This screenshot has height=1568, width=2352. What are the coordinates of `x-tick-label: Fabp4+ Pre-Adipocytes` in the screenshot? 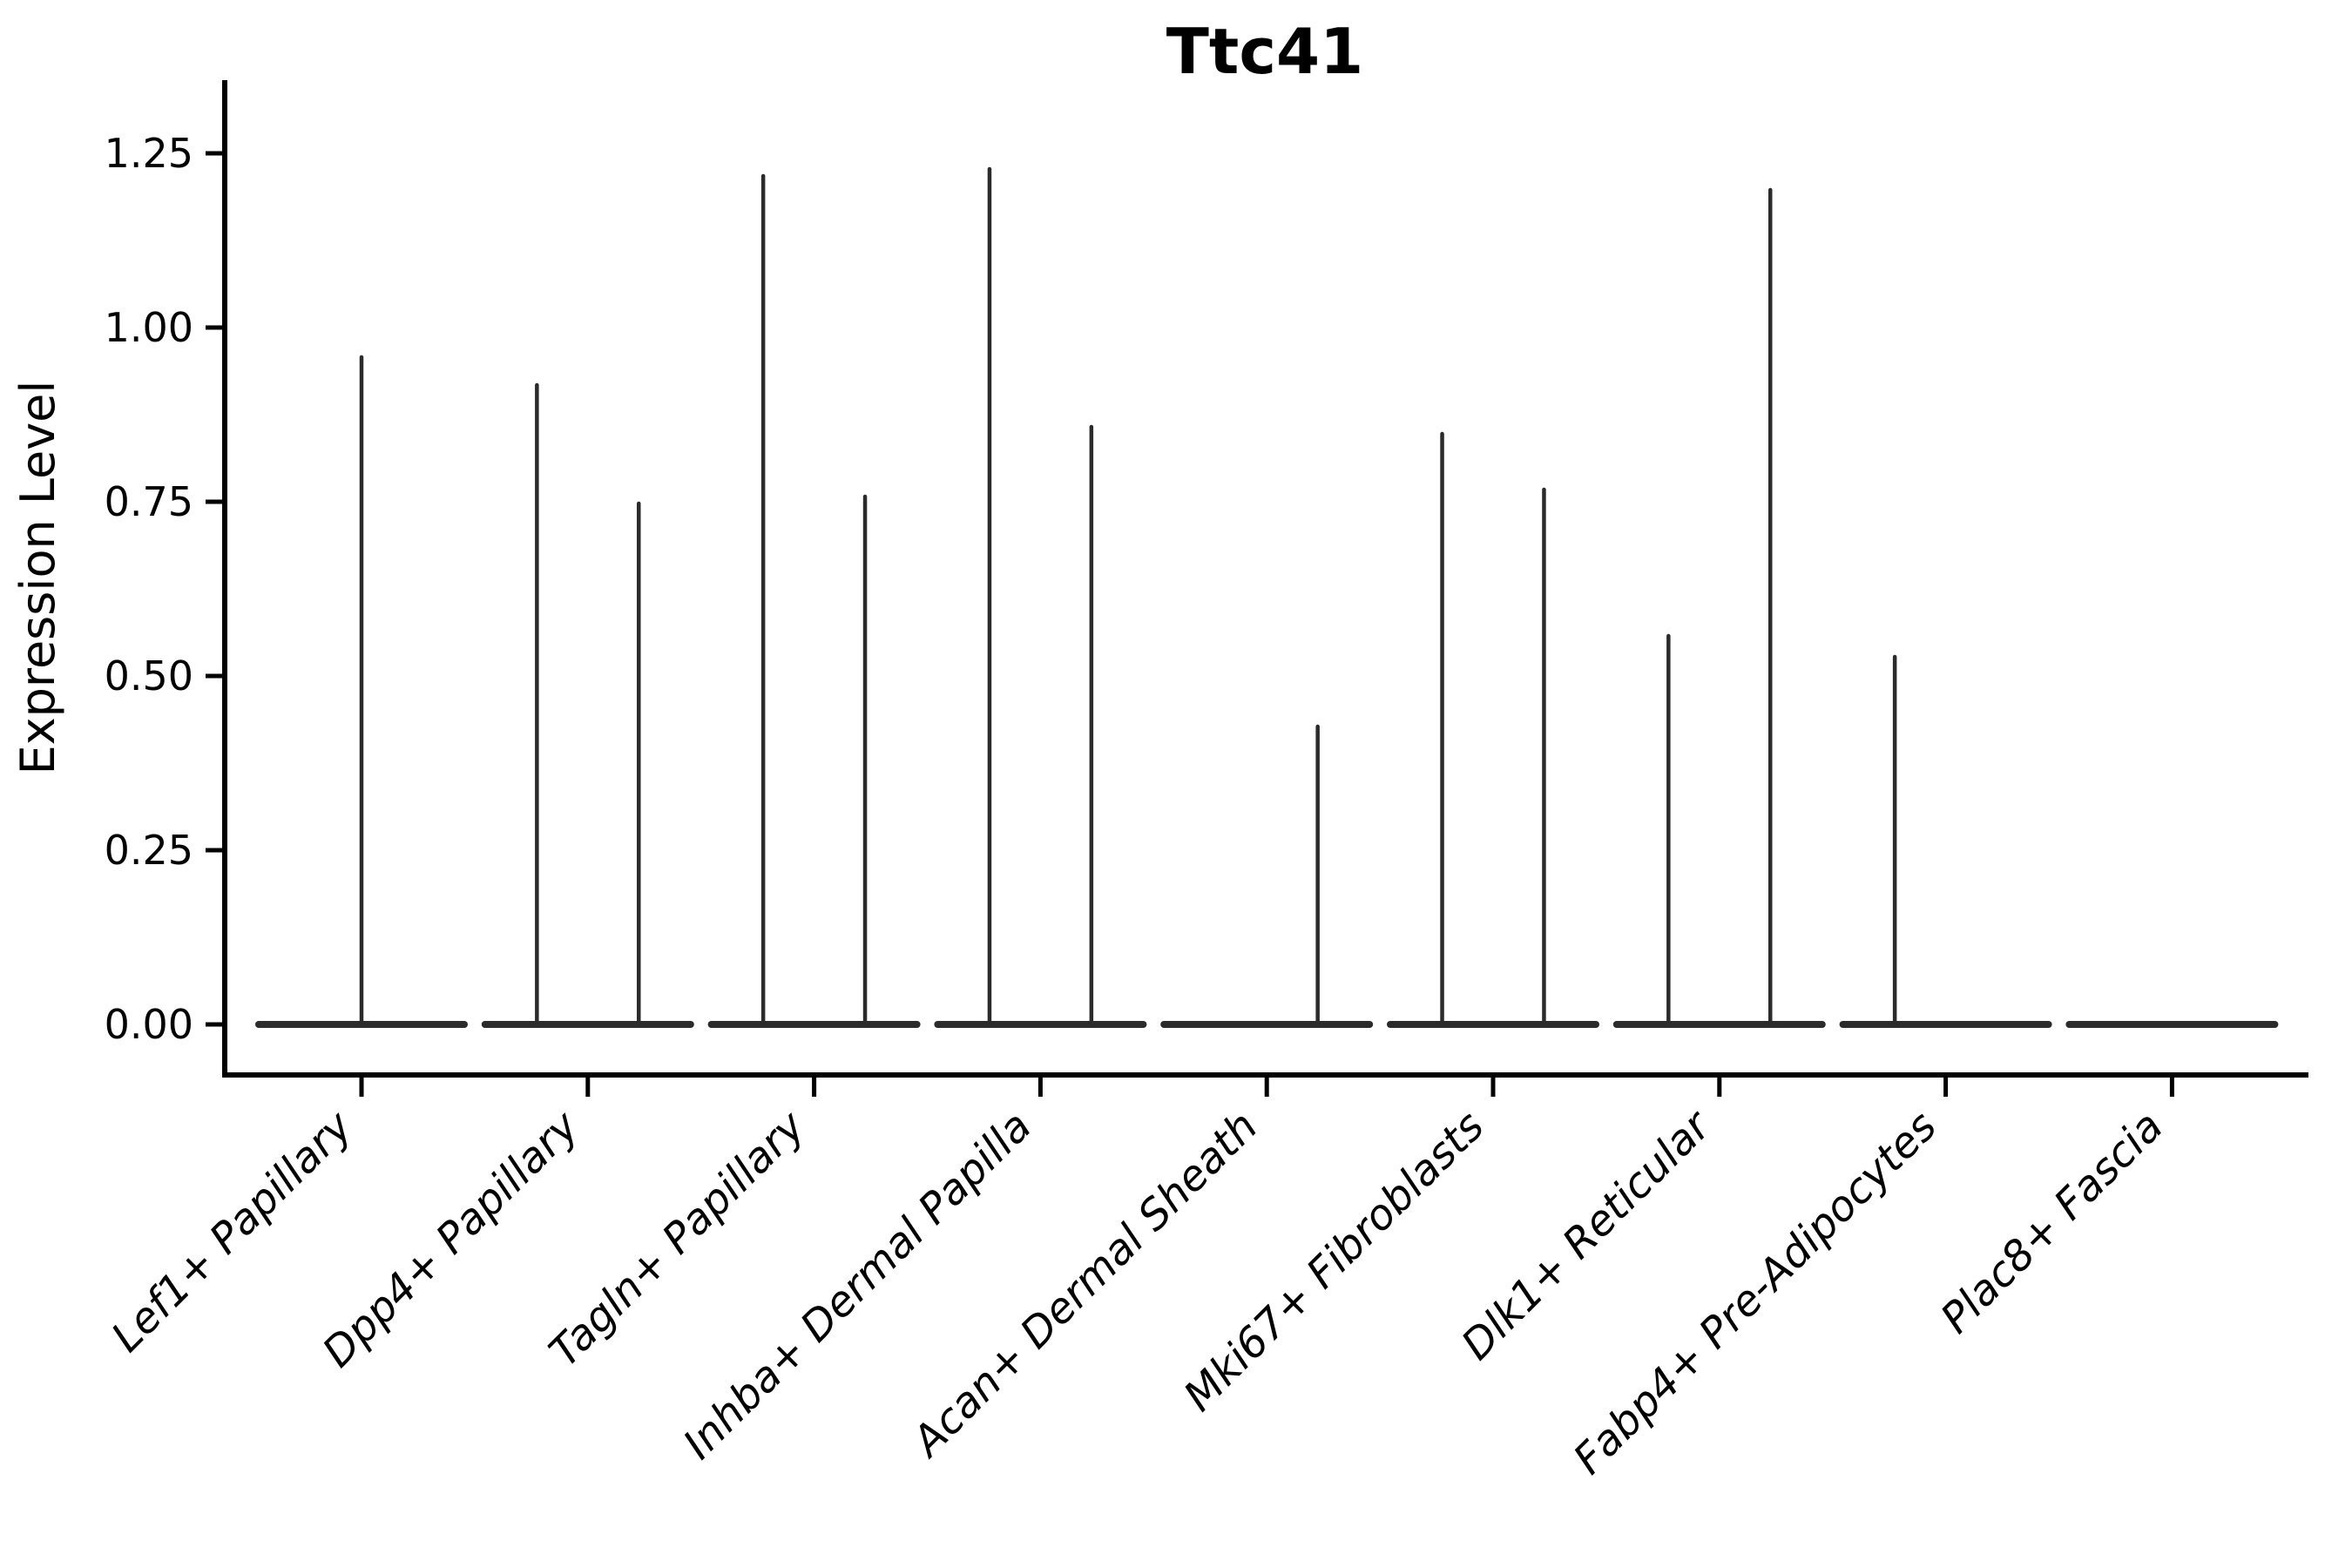 It's located at (1756, 1293).